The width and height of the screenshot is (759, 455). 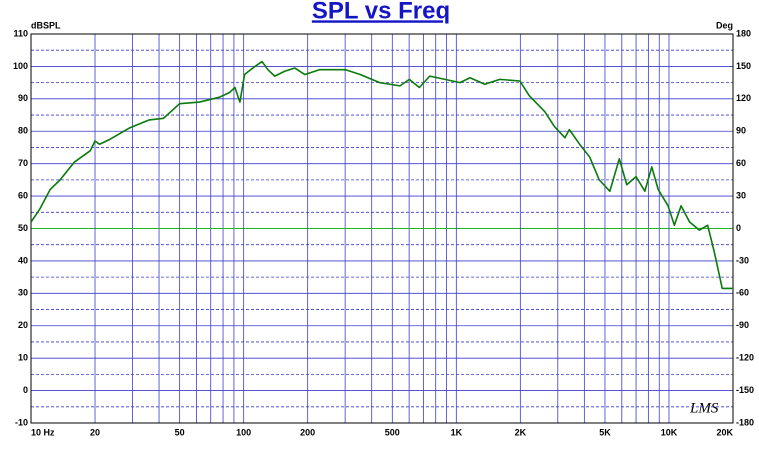 What do you see at coordinates (23, 325) in the screenshot?
I see `y-tick-label: 20` at bounding box center [23, 325].